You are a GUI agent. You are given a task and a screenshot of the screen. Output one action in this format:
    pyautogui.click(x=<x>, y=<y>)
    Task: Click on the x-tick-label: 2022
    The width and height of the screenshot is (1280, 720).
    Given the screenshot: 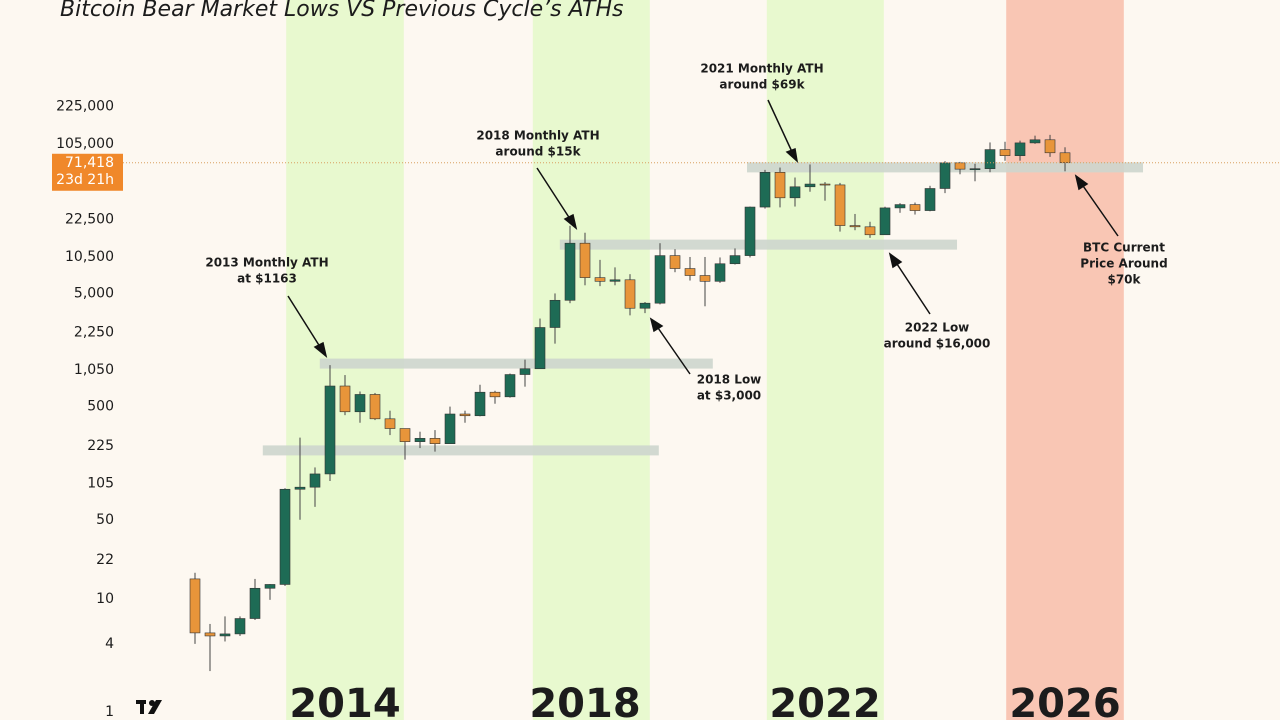 What is the action you would take?
    pyautogui.click(x=824, y=700)
    